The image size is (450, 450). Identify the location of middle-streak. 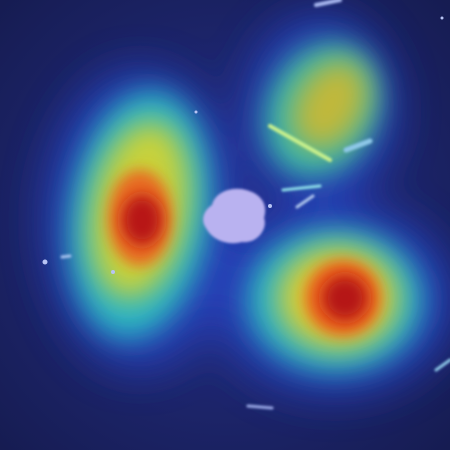
(301, 188).